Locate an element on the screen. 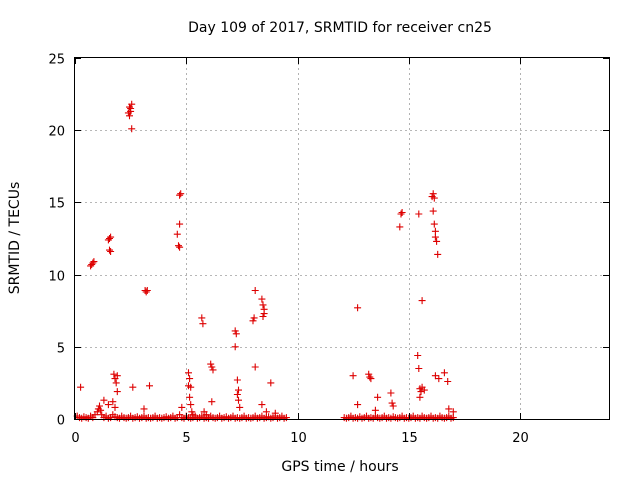  y-tick-label: 25 is located at coordinates (56, 60).